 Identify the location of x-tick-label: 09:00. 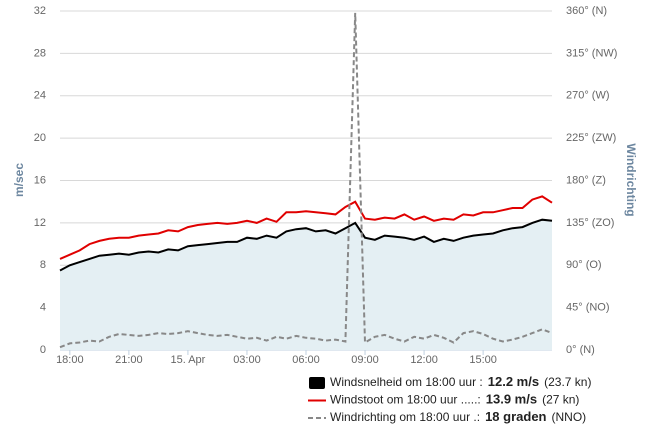
(365, 360).